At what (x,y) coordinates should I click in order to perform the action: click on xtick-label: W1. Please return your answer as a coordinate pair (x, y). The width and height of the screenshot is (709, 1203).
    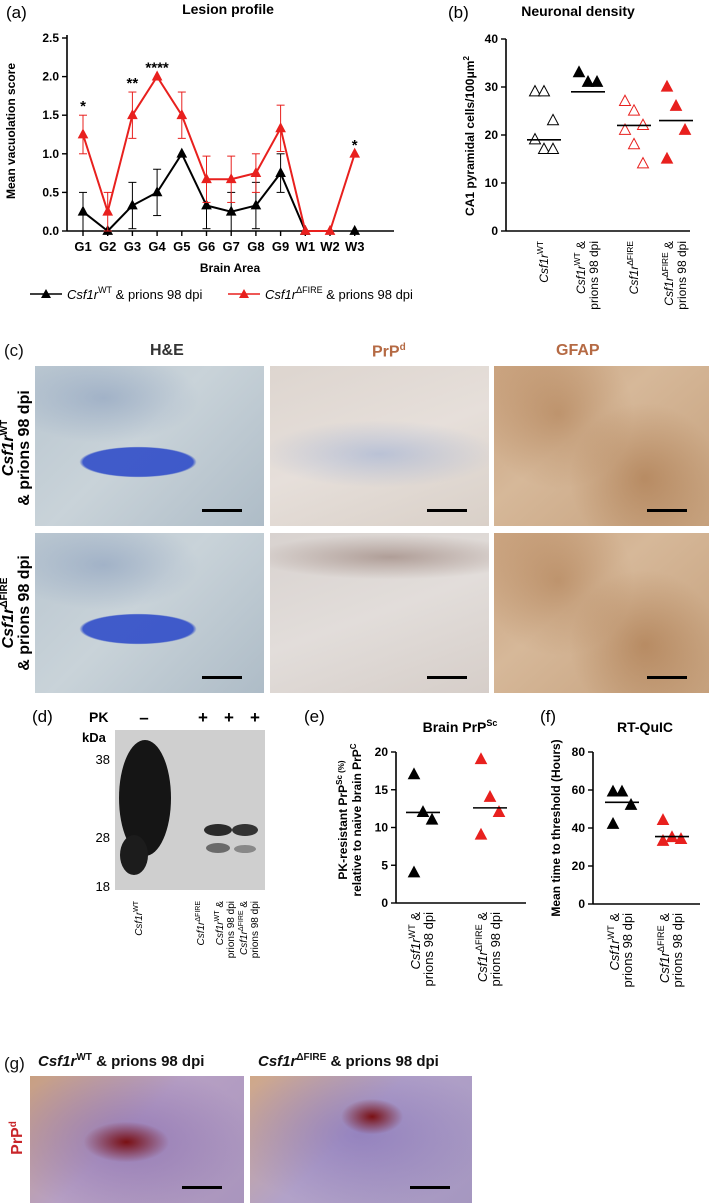
    Looking at the image, I should click on (306, 246).